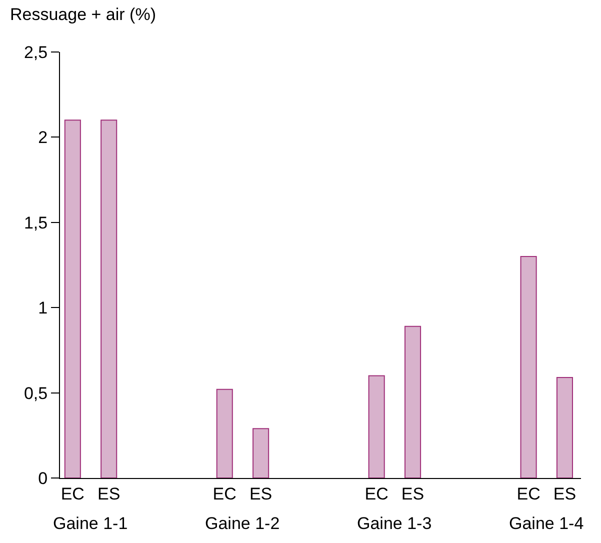 The height and width of the screenshot is (543, 601). Describe the element at coordinates (43, 478) in the screenshot. I see `y-tick-label: 0` at that location.